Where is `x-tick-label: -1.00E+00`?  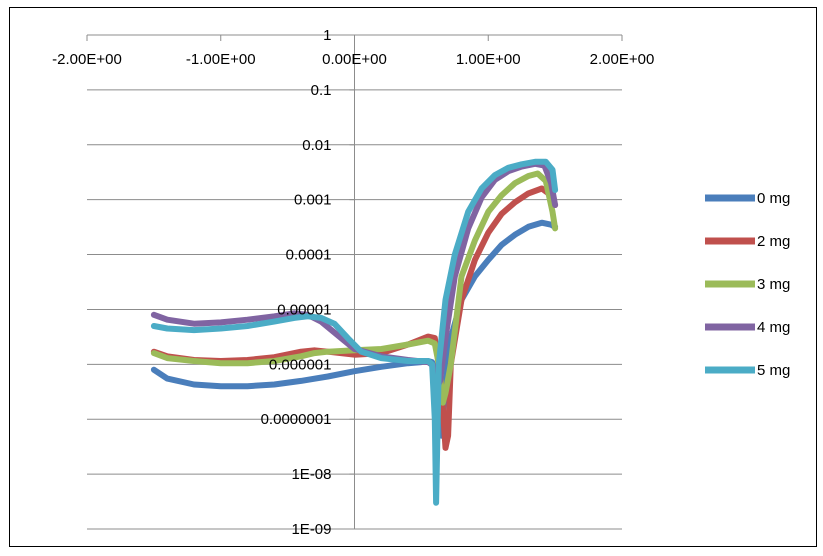 x-tick-label: -1.00E+00 is located at coordinates (221, 59).